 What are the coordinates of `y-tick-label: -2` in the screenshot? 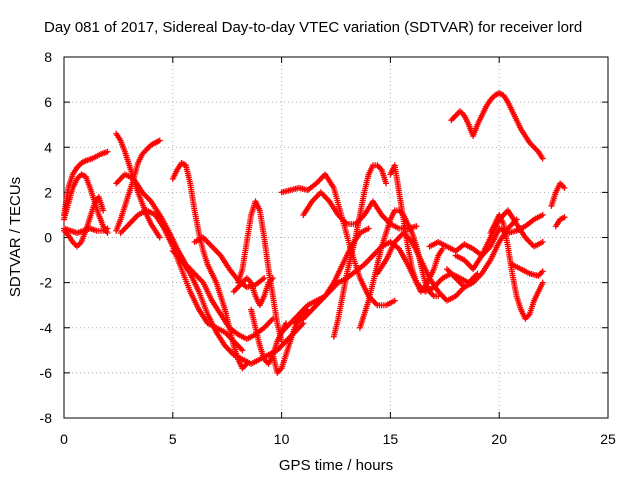 It's located at (46, 283).